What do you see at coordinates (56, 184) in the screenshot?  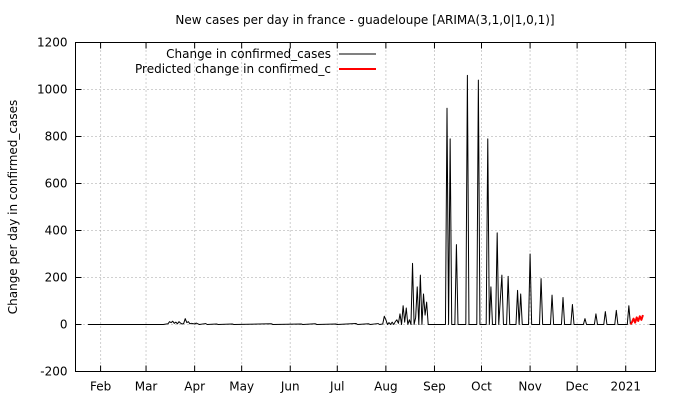 I see `y-tick-label: 600` at bounding box center [56, 184].